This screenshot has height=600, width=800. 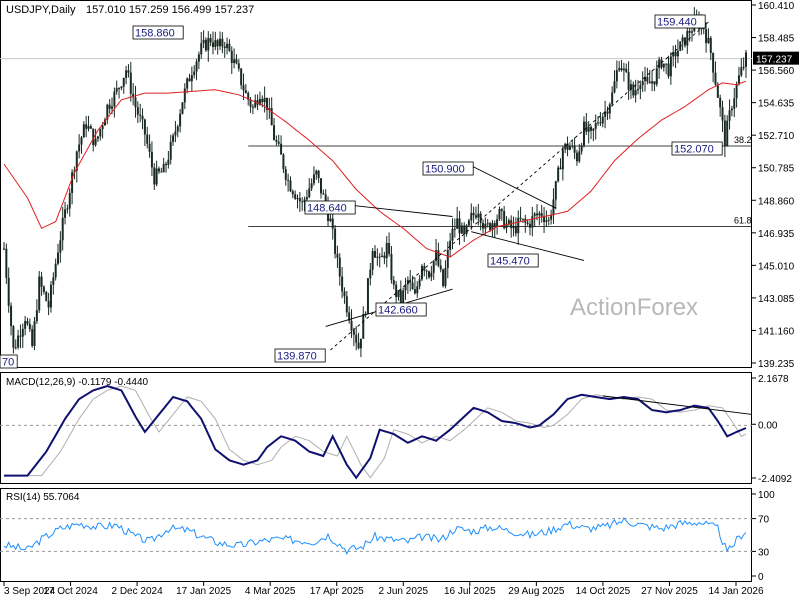 I want to click on trendline, so click(x=514, y=187).